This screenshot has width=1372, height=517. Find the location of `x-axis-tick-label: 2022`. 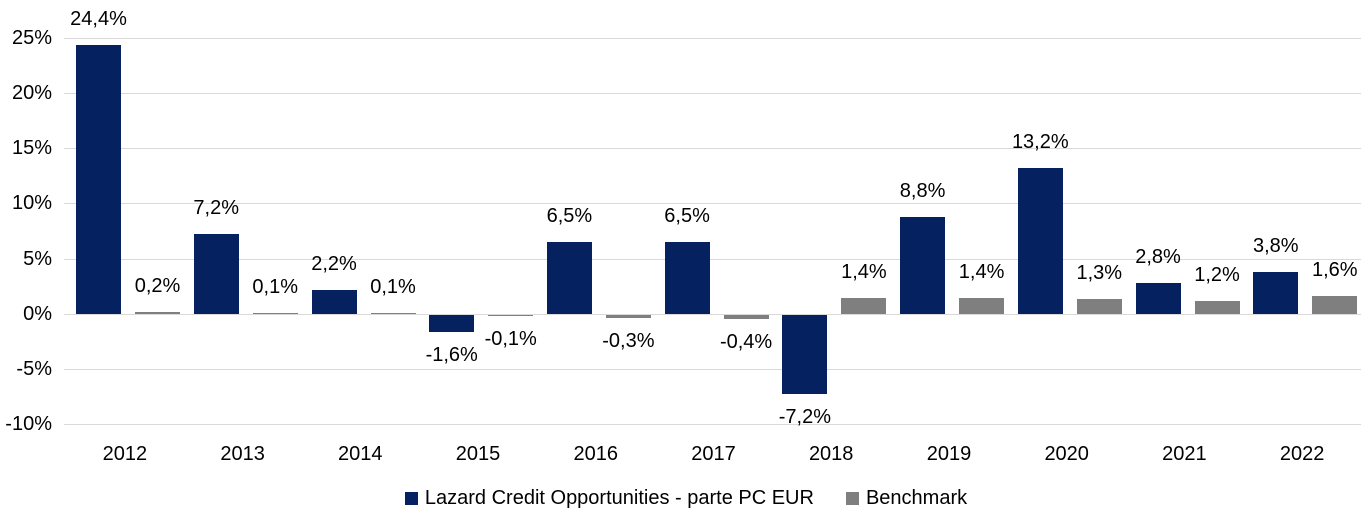

x-axis-tick-label: 2022 is located at coordinates (1302, 454).